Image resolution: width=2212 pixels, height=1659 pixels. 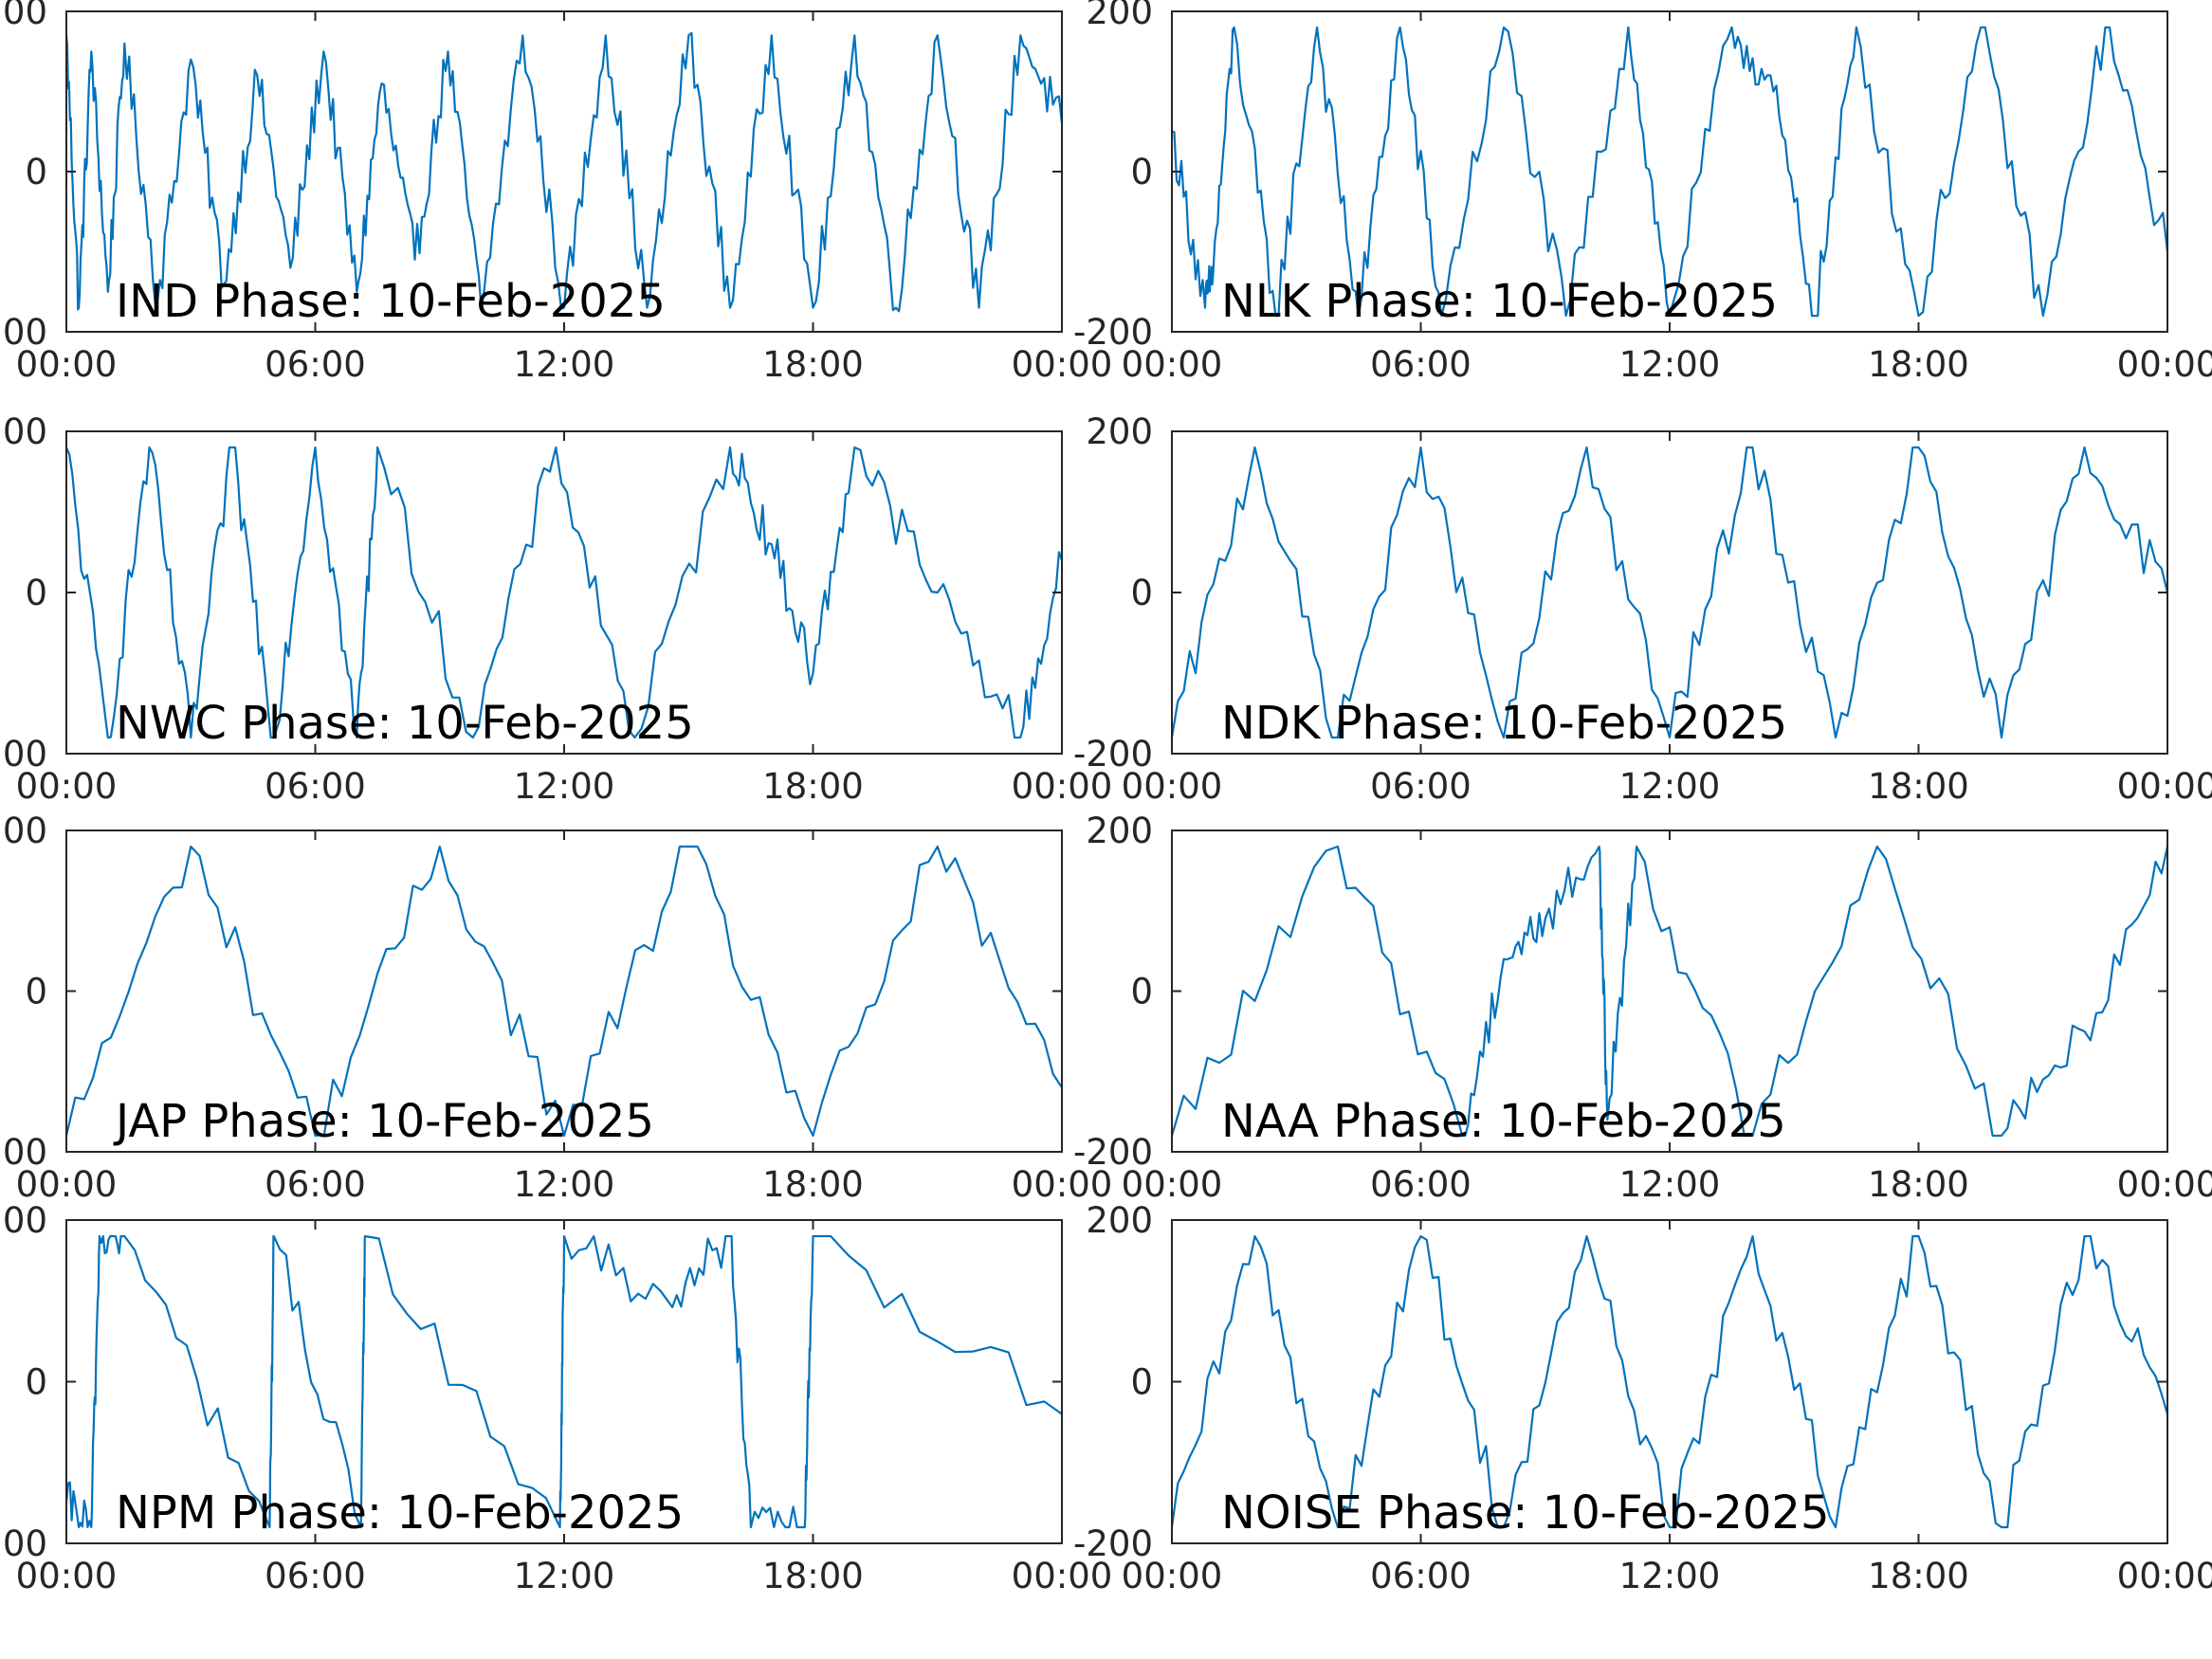 What do you see at coordinates (405, 723) in the screenshot?
I see `panel-annotation: NWC Phase: 10-Feb-2025` at bounding box center [405, 723].